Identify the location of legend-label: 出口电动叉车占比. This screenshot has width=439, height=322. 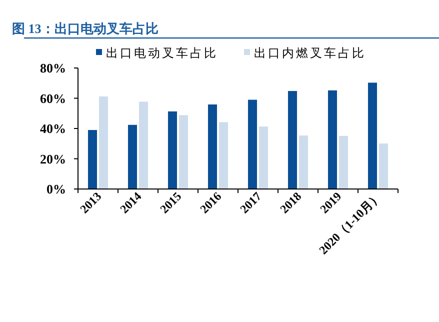
(162, 53).